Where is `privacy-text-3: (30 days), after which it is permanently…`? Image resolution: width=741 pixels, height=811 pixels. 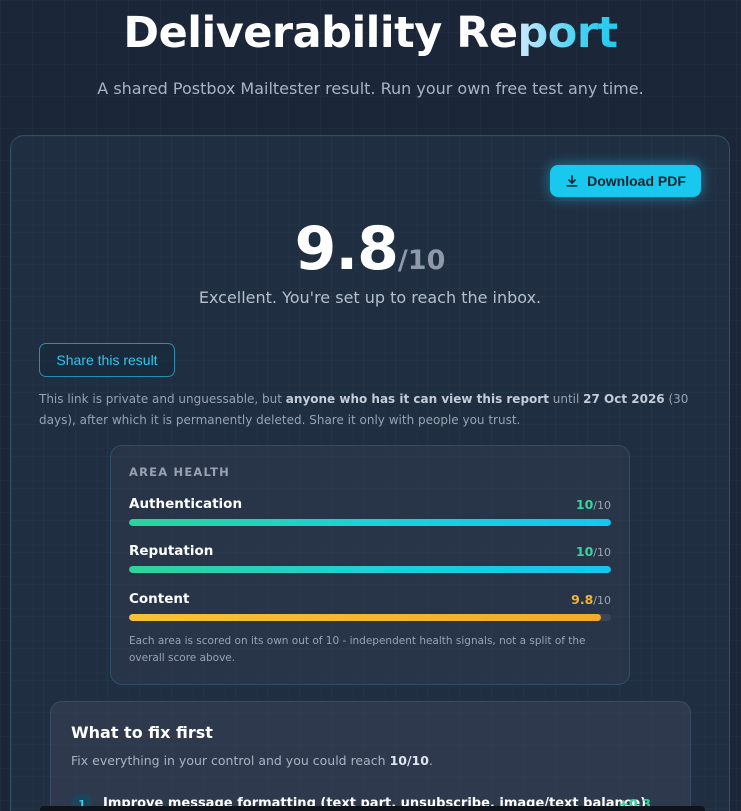
privacy-text-3: (30 days), after which it is permanently… is located at coordinates (364, 409).